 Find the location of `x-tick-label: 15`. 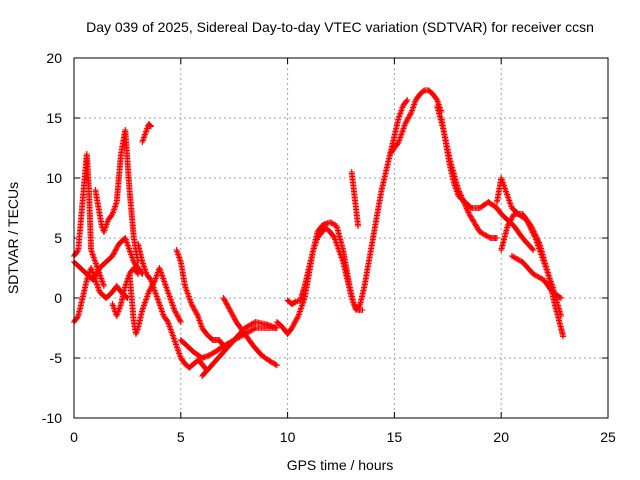

x-tick-label: 15 is located at coordinates (395, 437).